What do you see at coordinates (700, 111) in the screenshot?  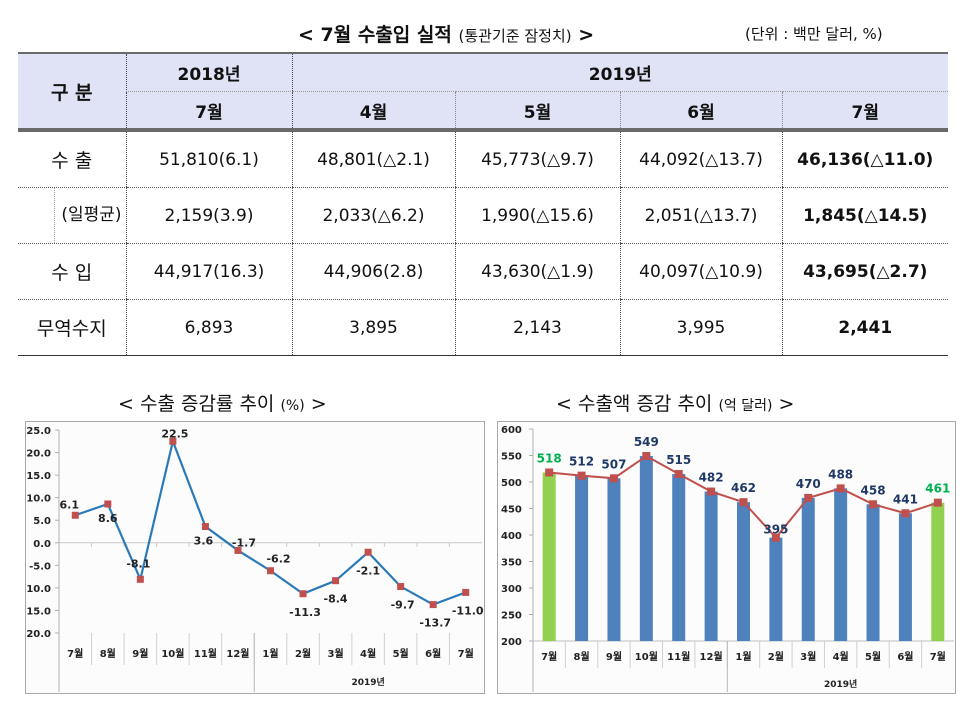 I see `month-header: 6월` at bounding box center [700, 111].